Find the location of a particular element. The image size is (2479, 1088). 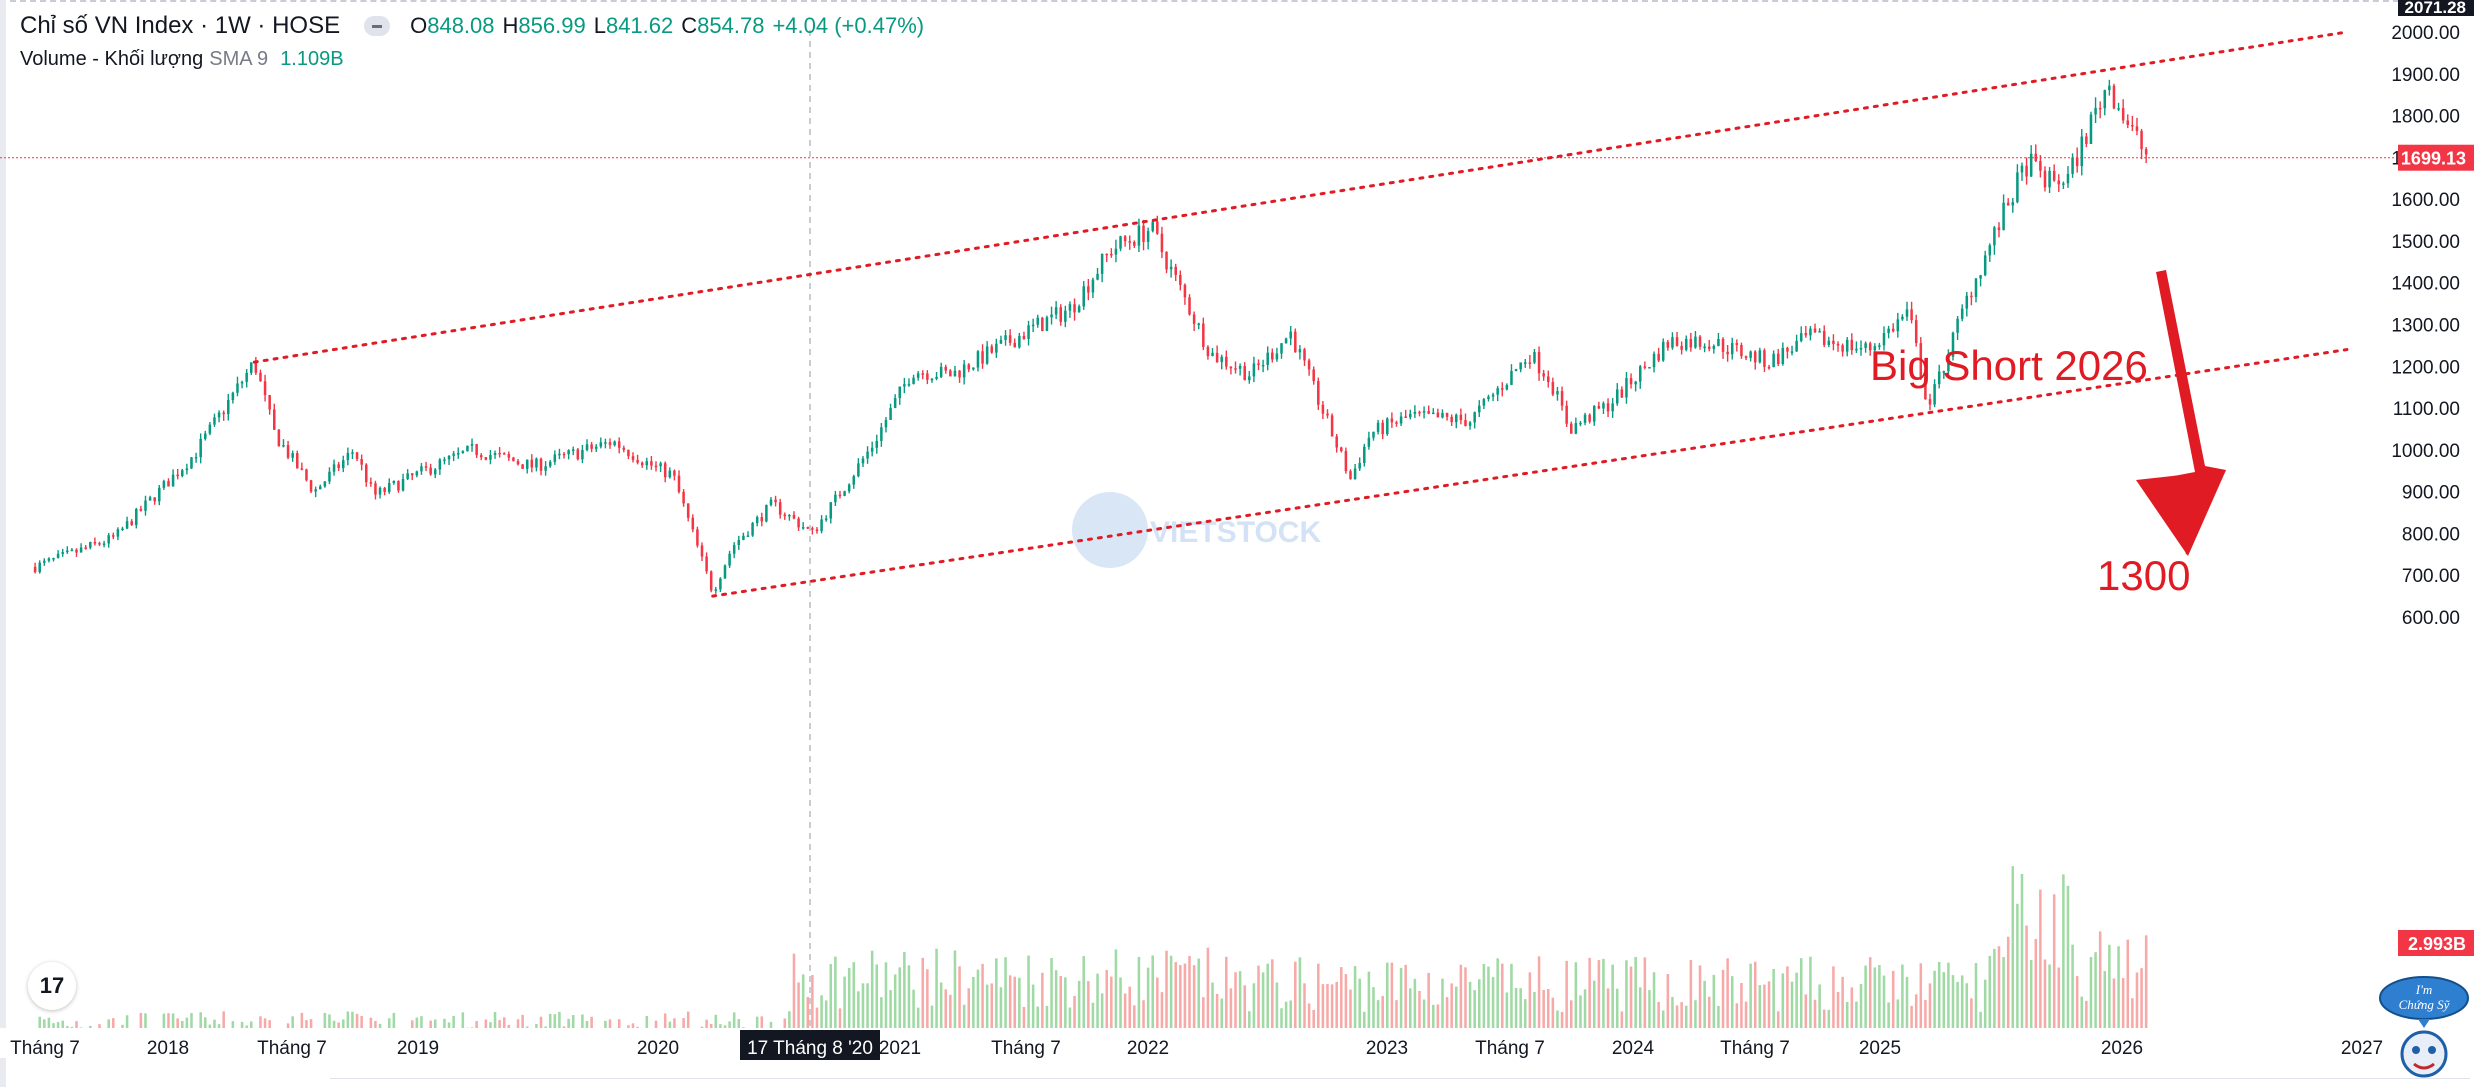

price-tick-label: 2000.00 is located at coordinates (2425, 33).